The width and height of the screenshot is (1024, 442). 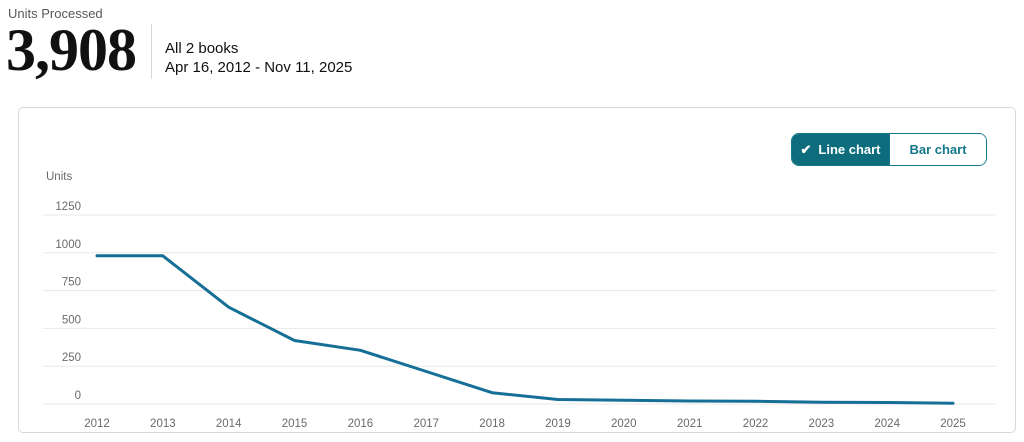 What do you see at coordinates (202, 48) in the screenshot?
I see `books-scope: All 2 books` at bounding box center [202, 48].